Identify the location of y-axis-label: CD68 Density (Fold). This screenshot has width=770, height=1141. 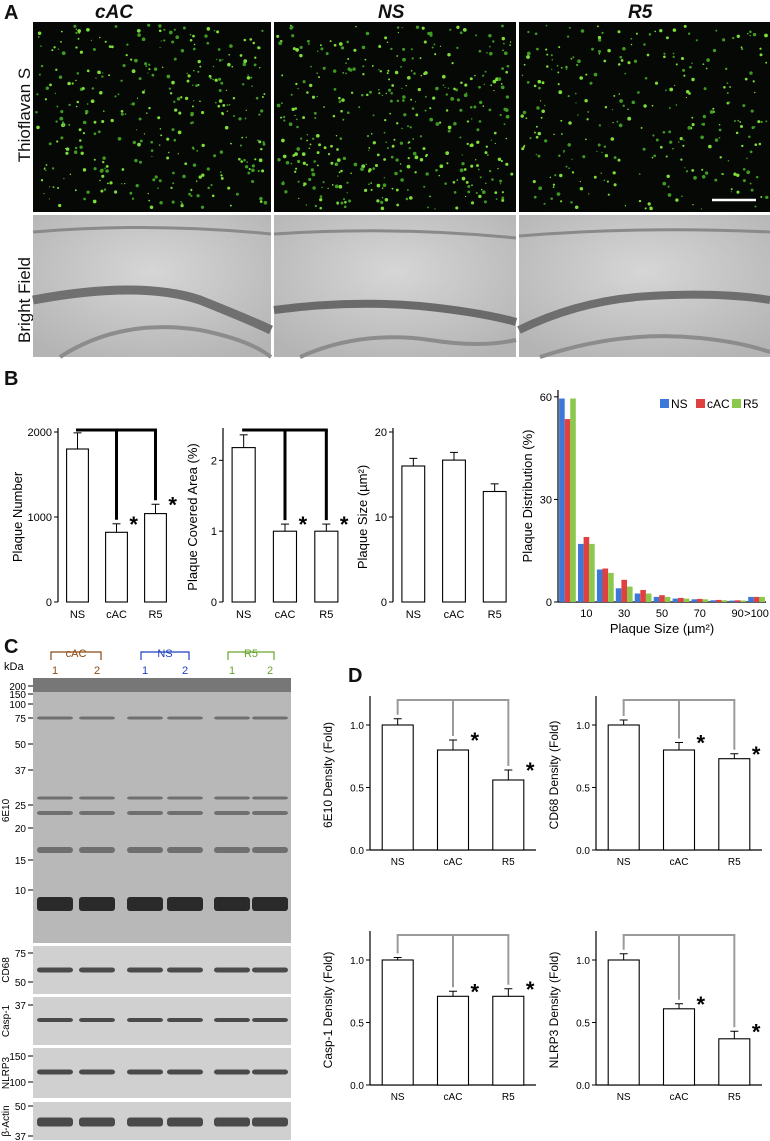
(554, 775).